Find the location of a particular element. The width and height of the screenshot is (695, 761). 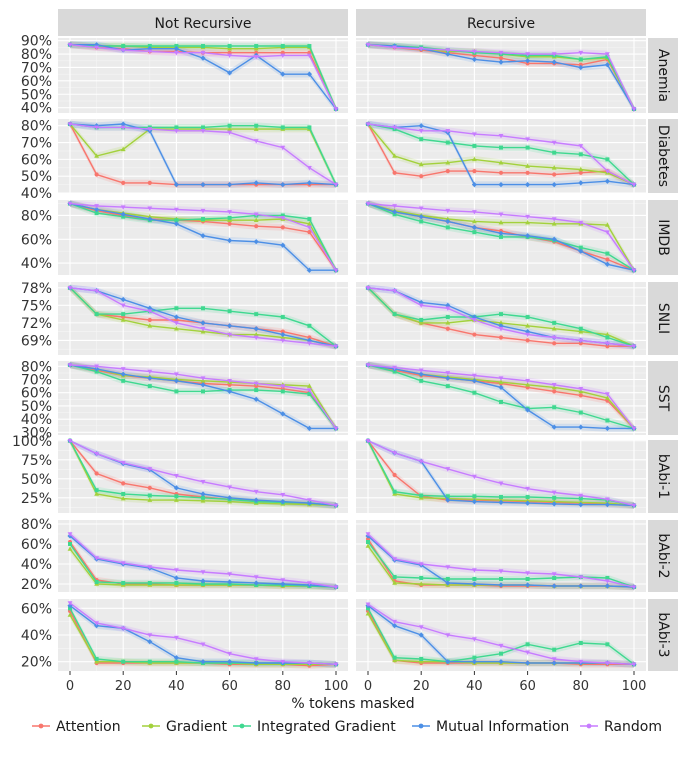

x-axis-title: % tokens masked is located at coordinates (352, 704).